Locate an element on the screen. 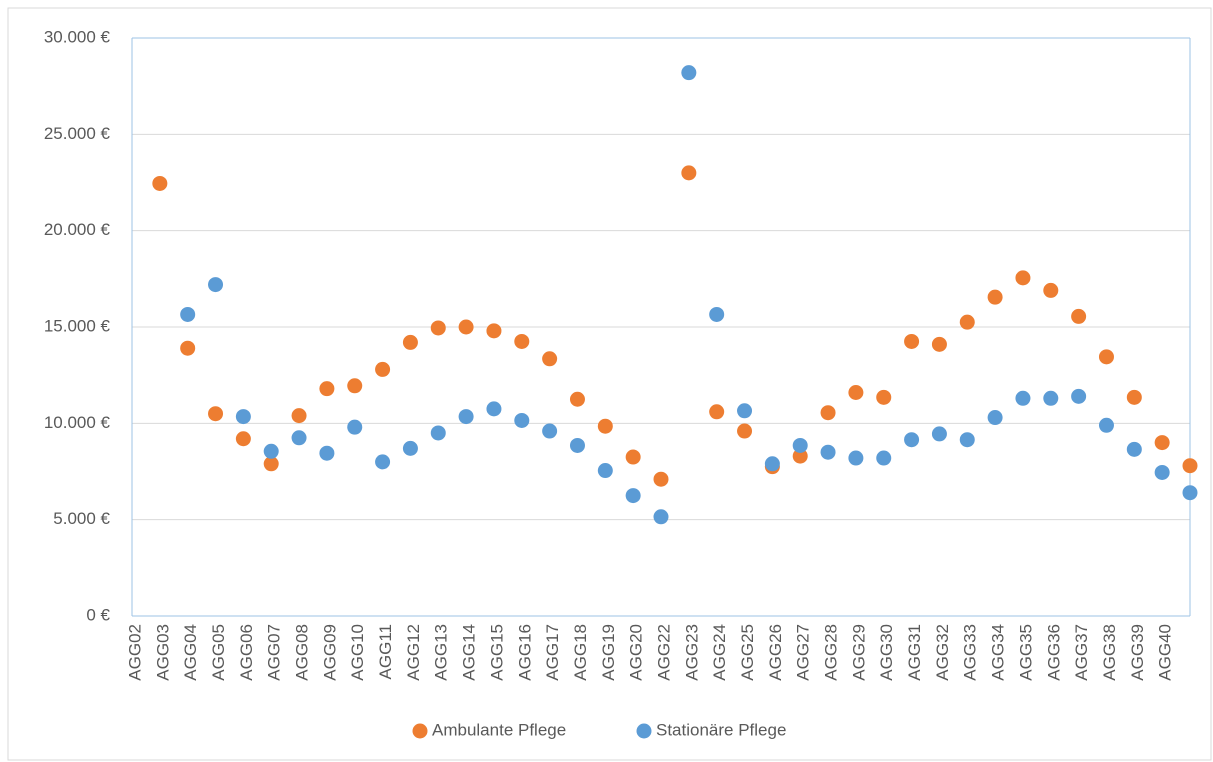 The height and width of the screenshot is (762, 1213). x-tick-label: AGG07 is located at coordinates (274, 652).